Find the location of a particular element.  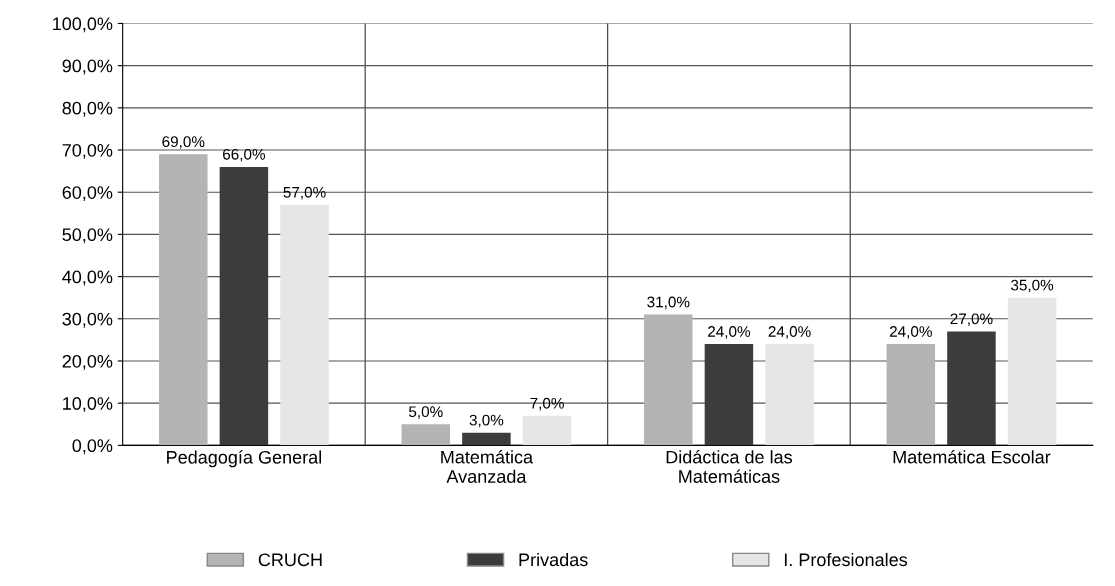

y-tick-label: 20,0% is located at coordinates (87, 362).